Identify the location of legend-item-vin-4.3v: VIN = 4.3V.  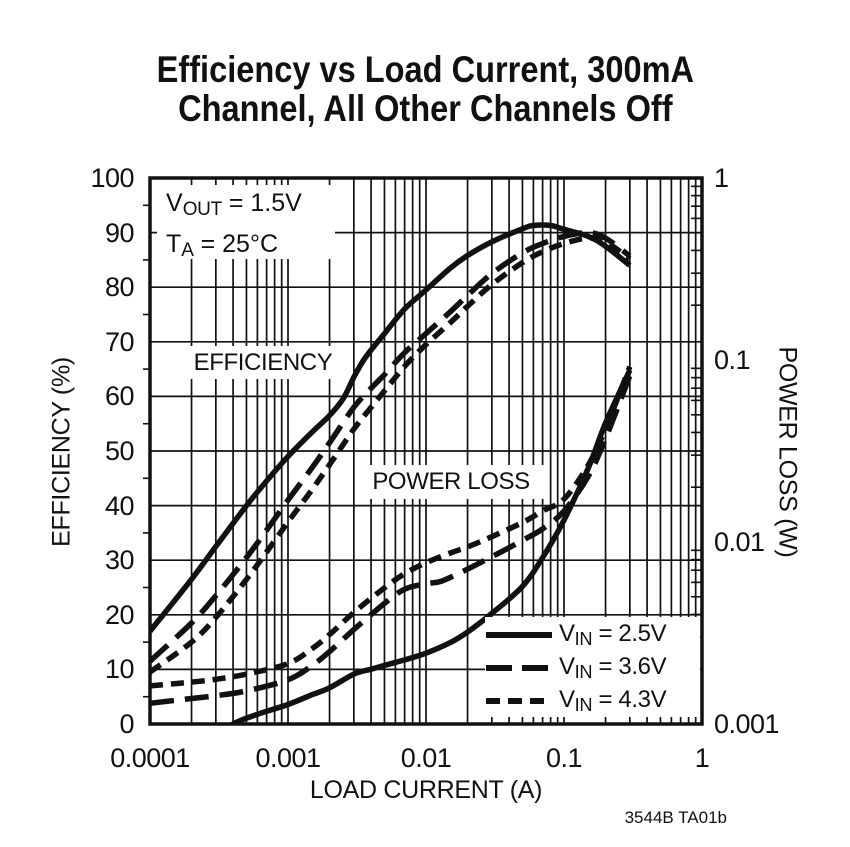
(594, 700).